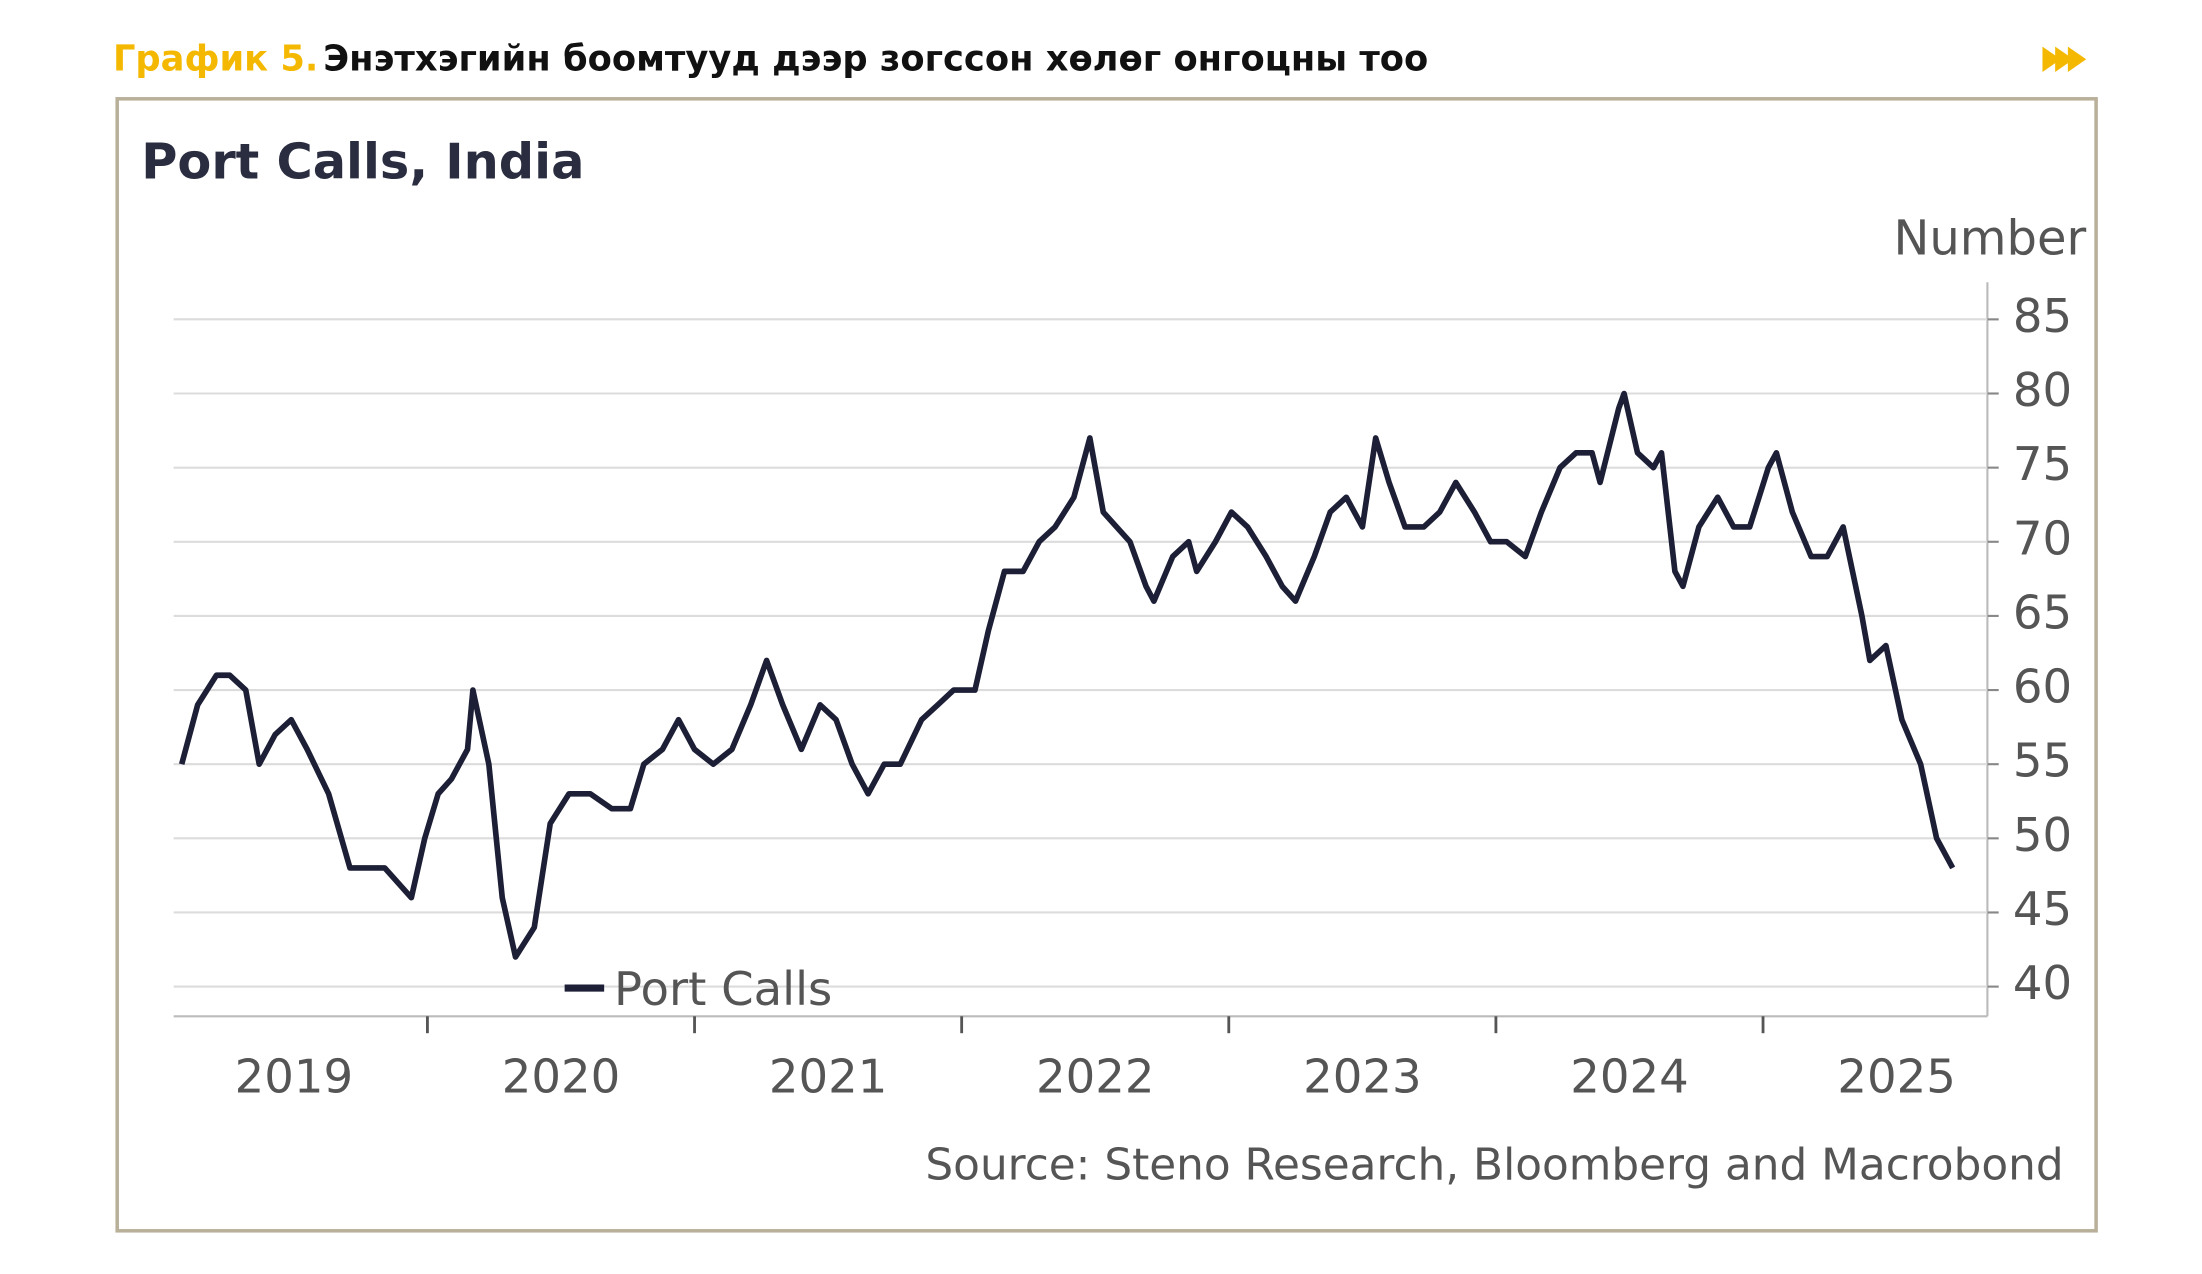 Image resolution: width=2202 pixels, height=1274 pixels. What do you see at coordinates (362, 162) in the screenshot?
I see `chart-title: Port Calls, India` at bounding box center [362, 162].